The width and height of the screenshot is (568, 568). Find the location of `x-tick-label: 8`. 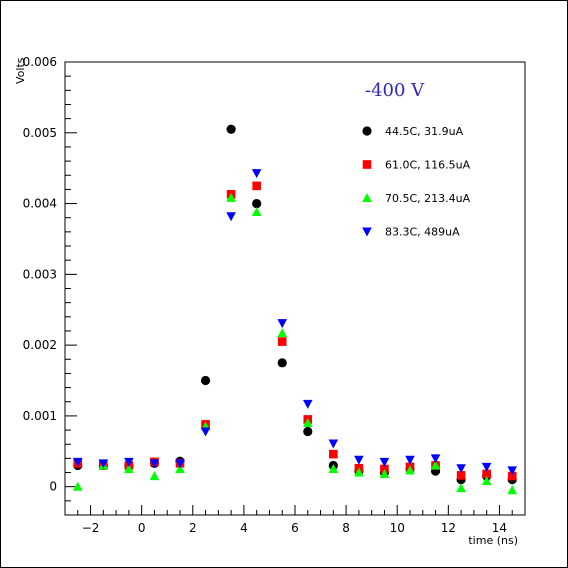

x-tick-label: 8 is located at coordinates (346, 528).